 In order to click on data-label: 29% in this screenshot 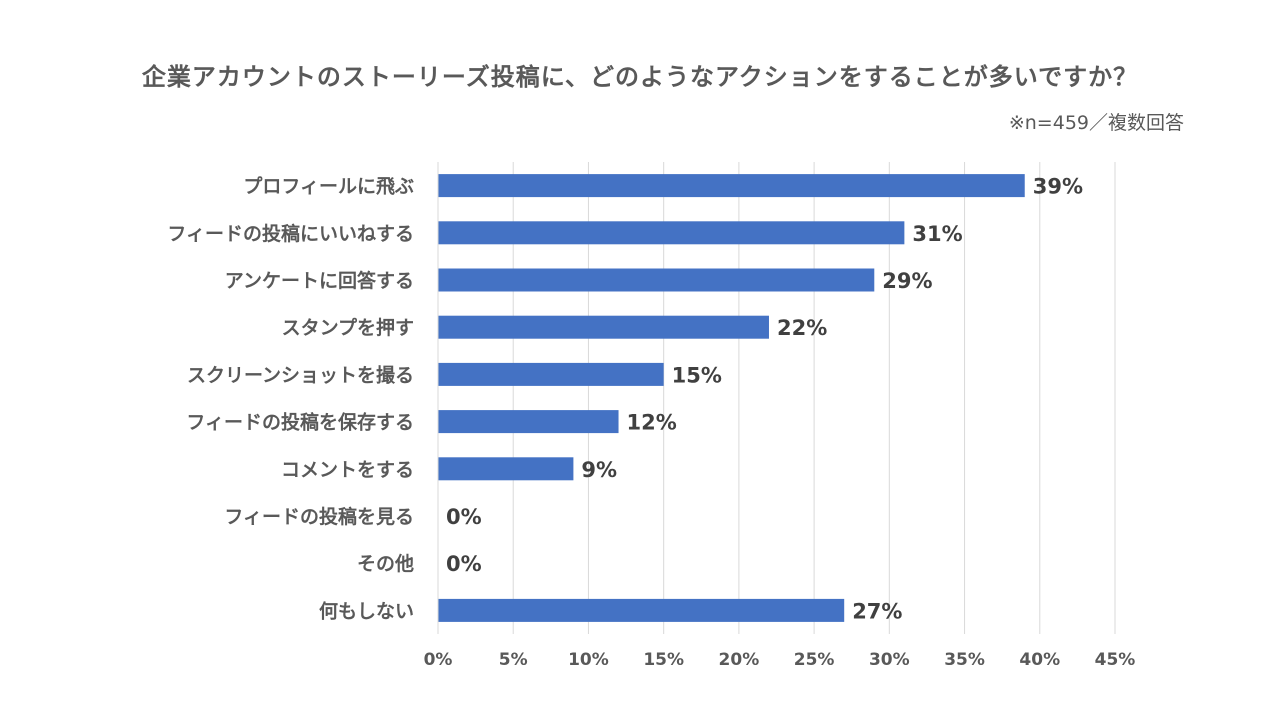, I will do `click(907, 281)`.